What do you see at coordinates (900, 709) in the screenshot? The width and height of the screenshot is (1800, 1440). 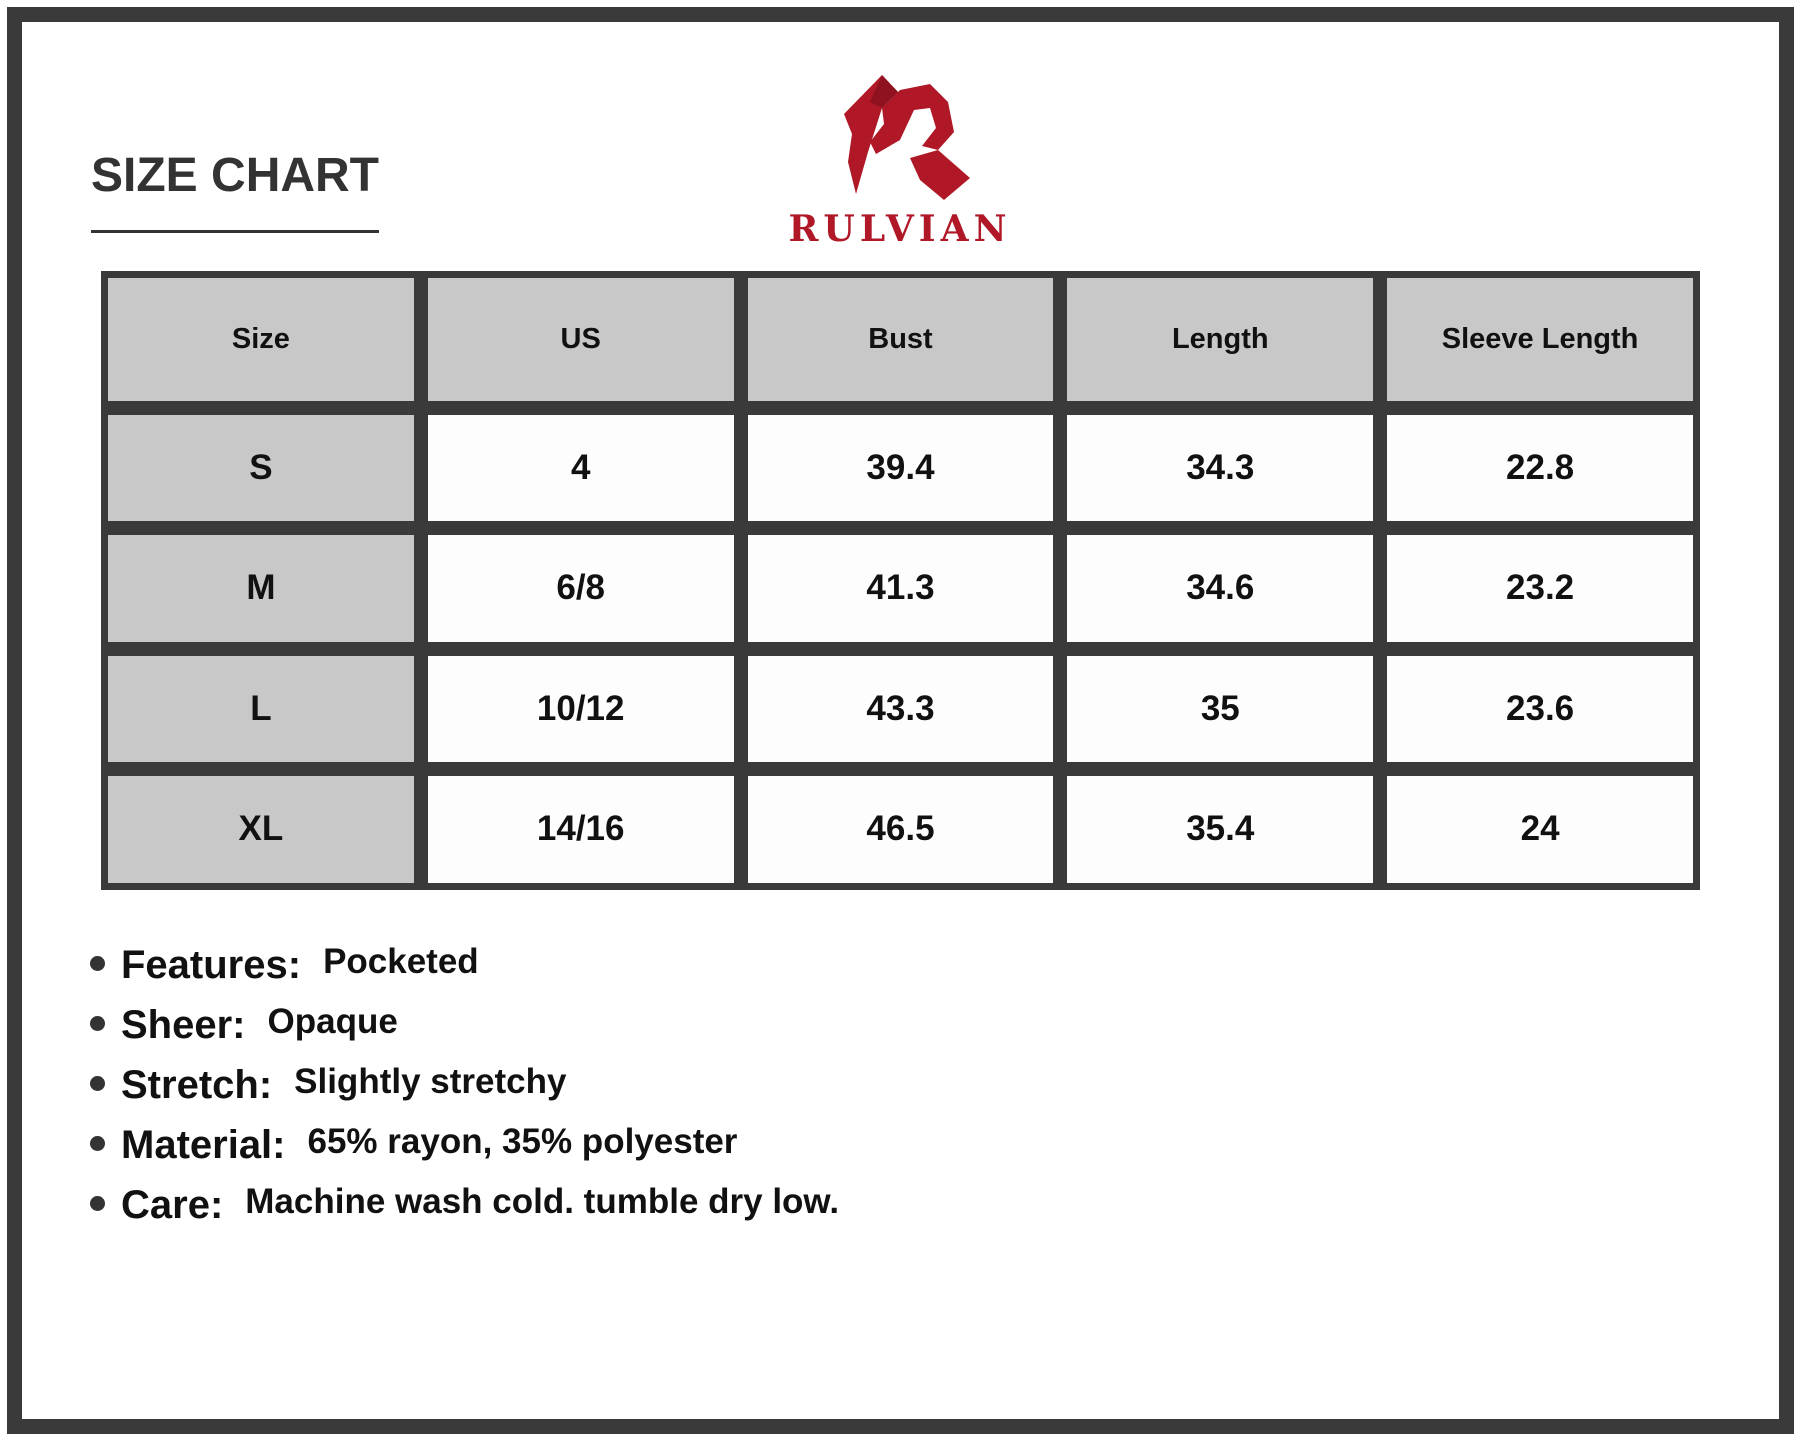 I see `table-cell: 43.3` at bounding box center [900, 709].